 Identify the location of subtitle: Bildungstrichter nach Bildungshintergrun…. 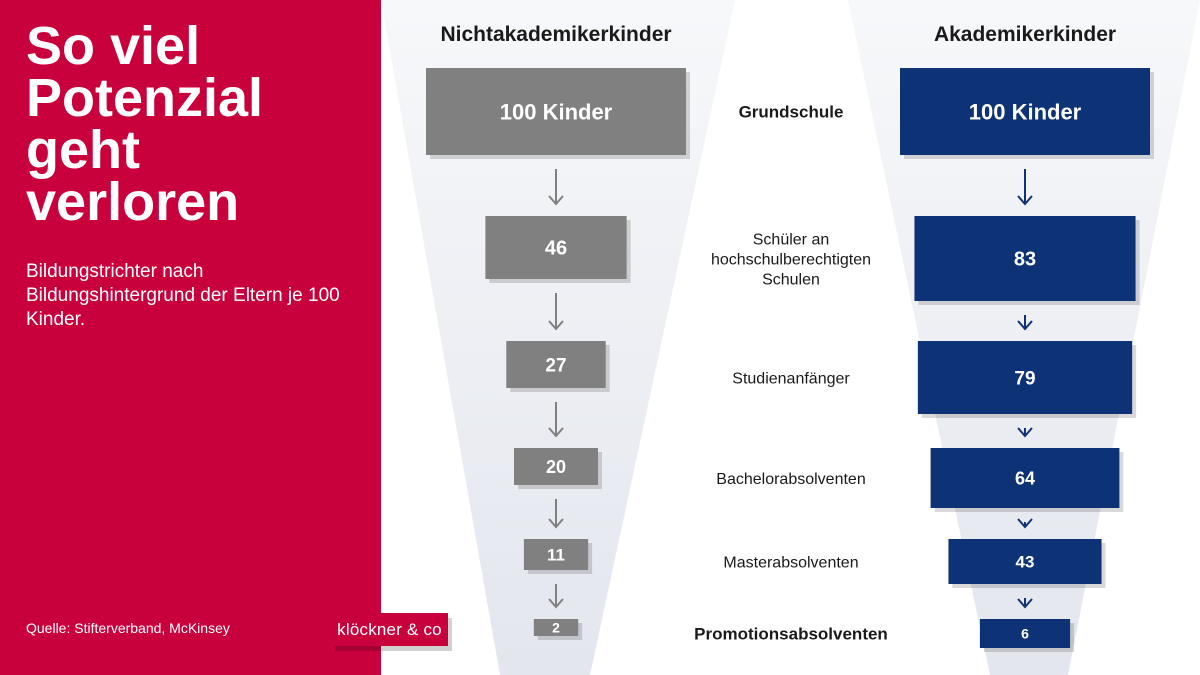
(183, 295).